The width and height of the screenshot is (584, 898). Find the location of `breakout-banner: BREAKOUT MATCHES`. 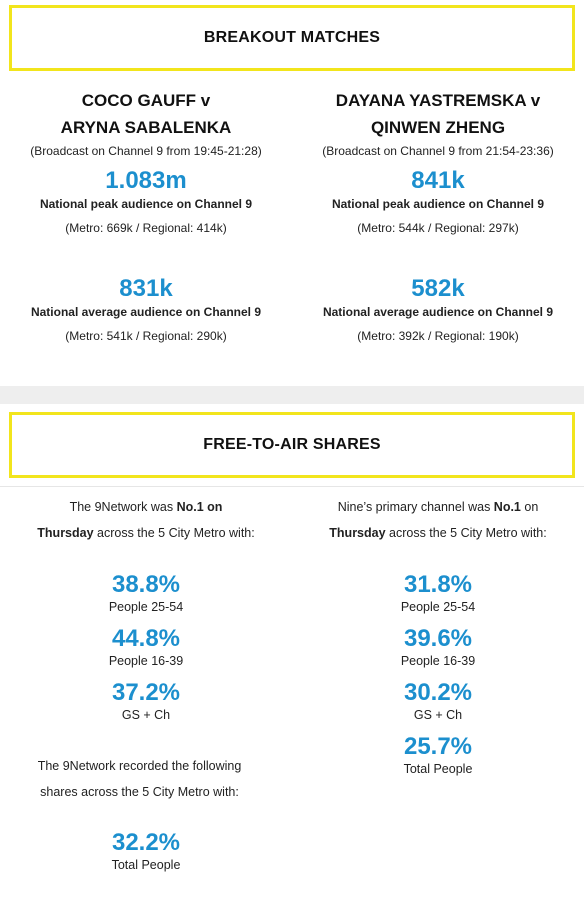

breakout-banner: BREAKOUT MATCHES is located at coordinates (292, 38).